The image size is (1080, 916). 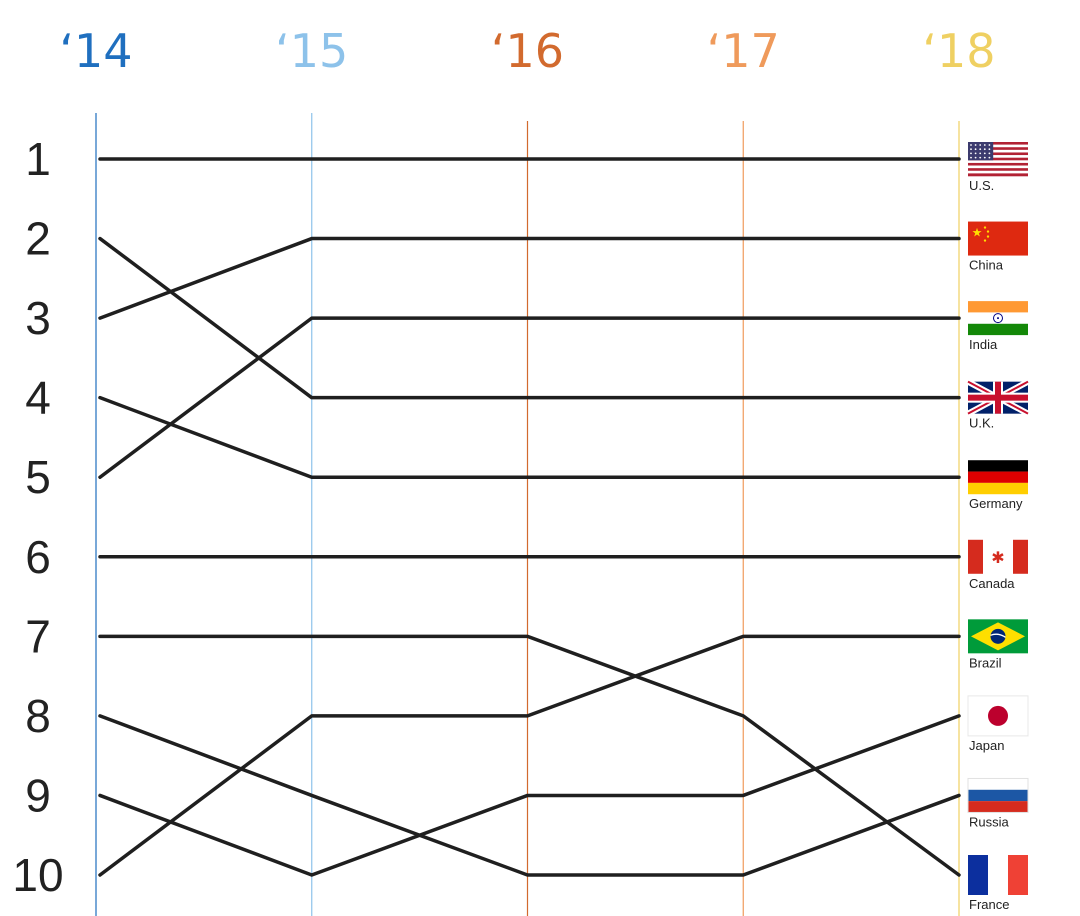 I want to click on country-label: France, so click(x=989, y=904).